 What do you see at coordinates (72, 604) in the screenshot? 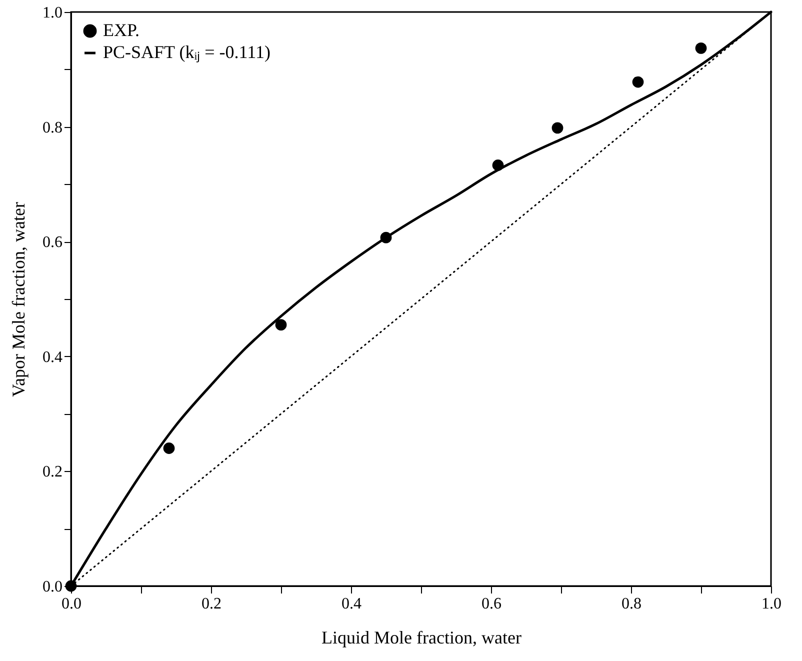
I see `x-tick-label: 0.0` at bounding box center [72, 604].